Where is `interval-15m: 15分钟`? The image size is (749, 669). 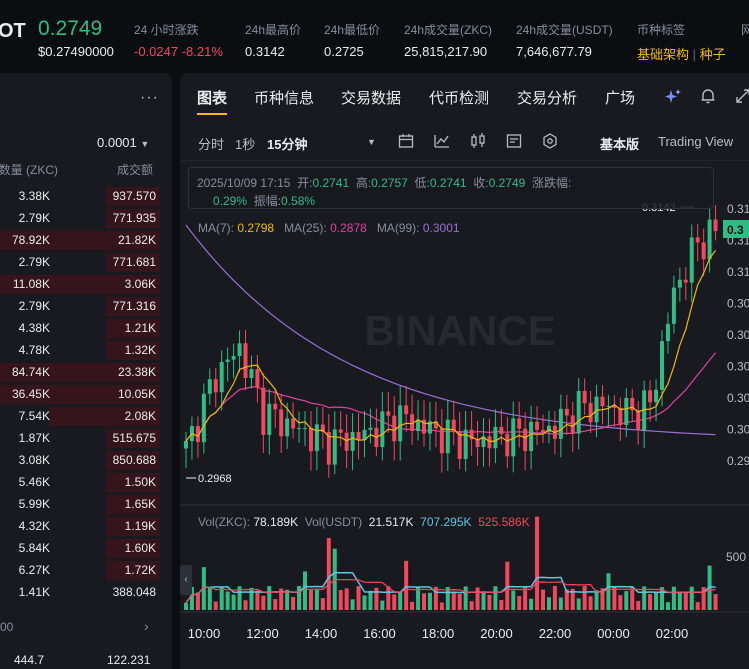
interval-15m: 15分钟 is located at coordinates (287, 144).